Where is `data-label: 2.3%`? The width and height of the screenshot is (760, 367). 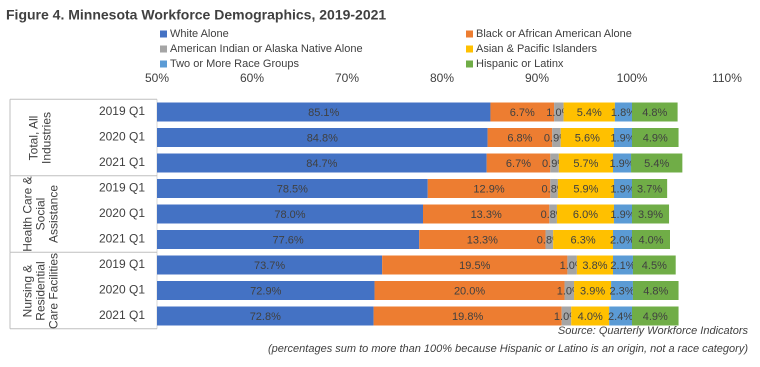 data-label: 2.3% is located at coordinates (621, 291).